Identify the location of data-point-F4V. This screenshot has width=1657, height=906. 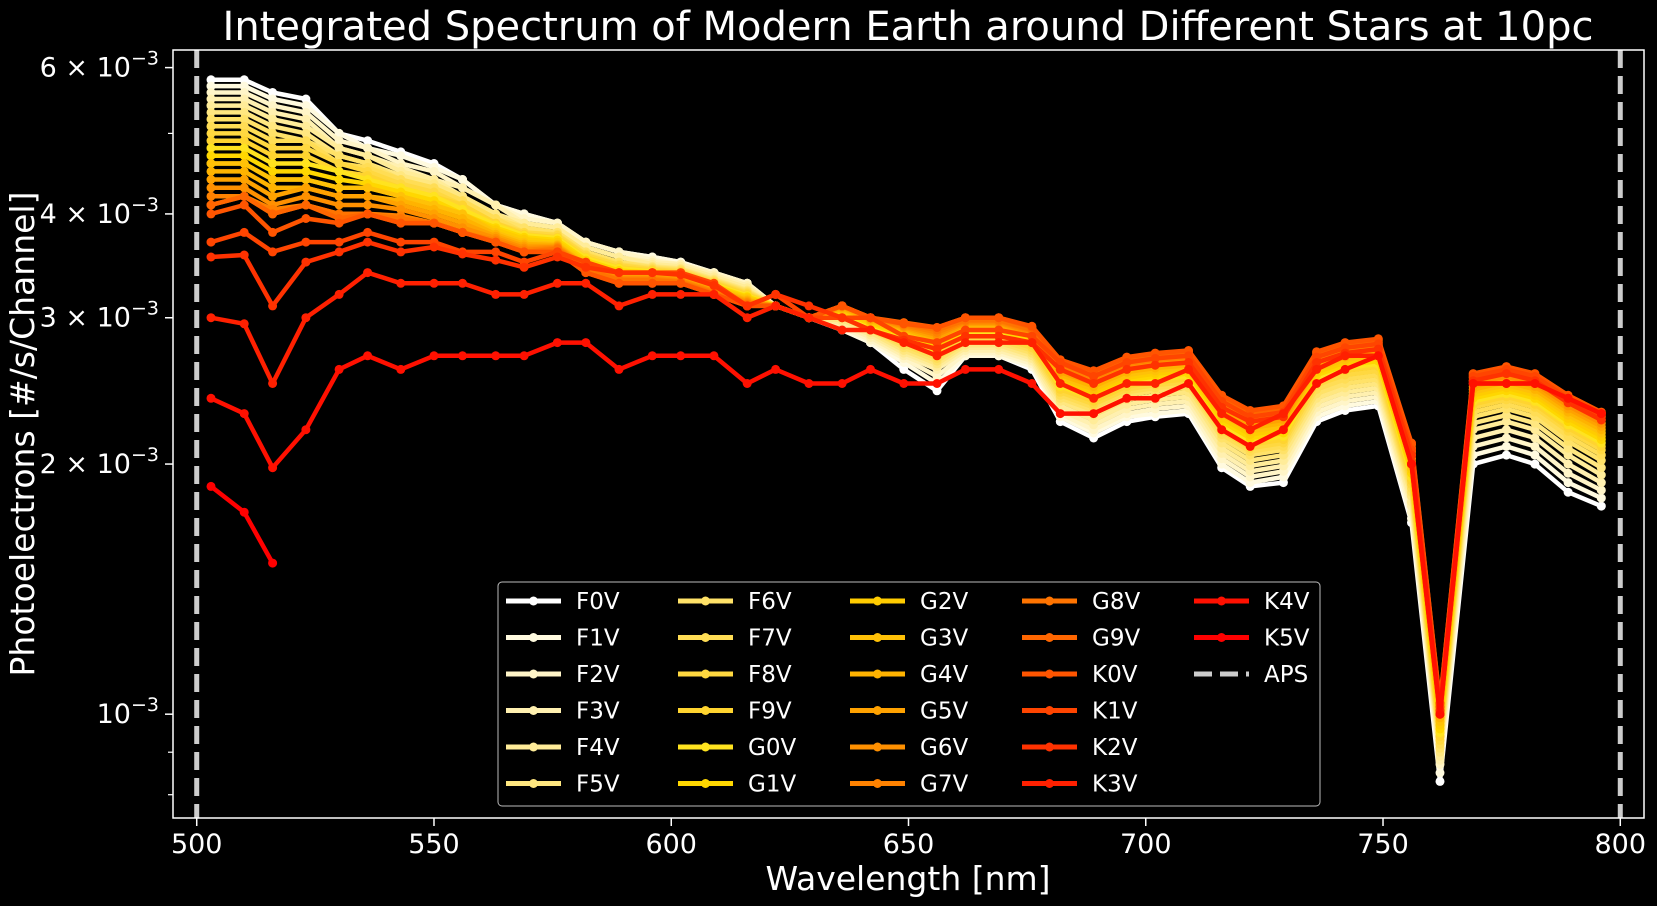
(1568, 455).